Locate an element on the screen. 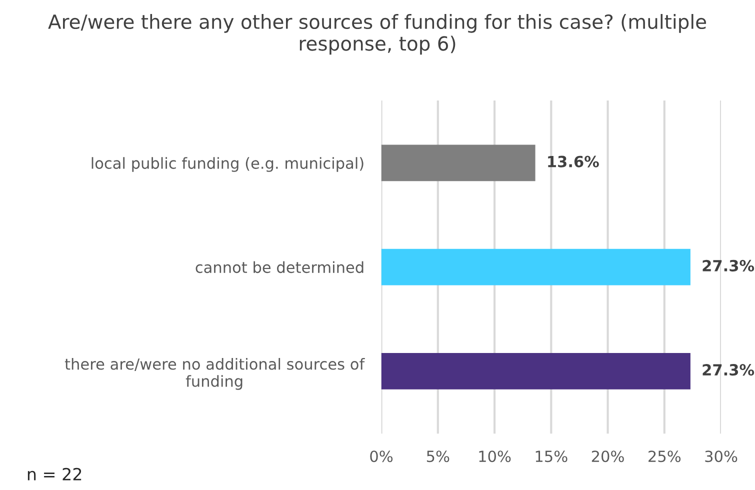 The width and height of the screenshot is (755, 490). x-tick-label: 25% is located at coordinates (664, 456).